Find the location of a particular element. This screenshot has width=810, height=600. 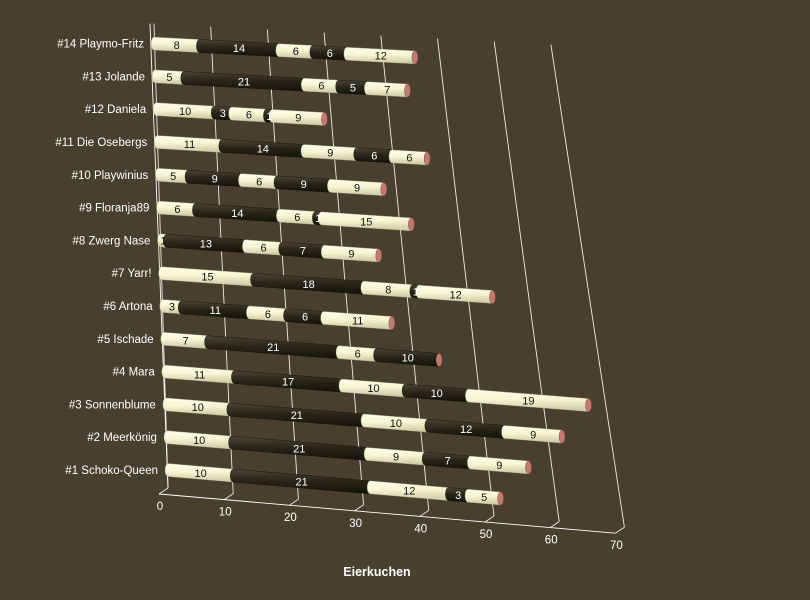

category-label: #3 Sonnenblume is located at coordinates (112, 405).